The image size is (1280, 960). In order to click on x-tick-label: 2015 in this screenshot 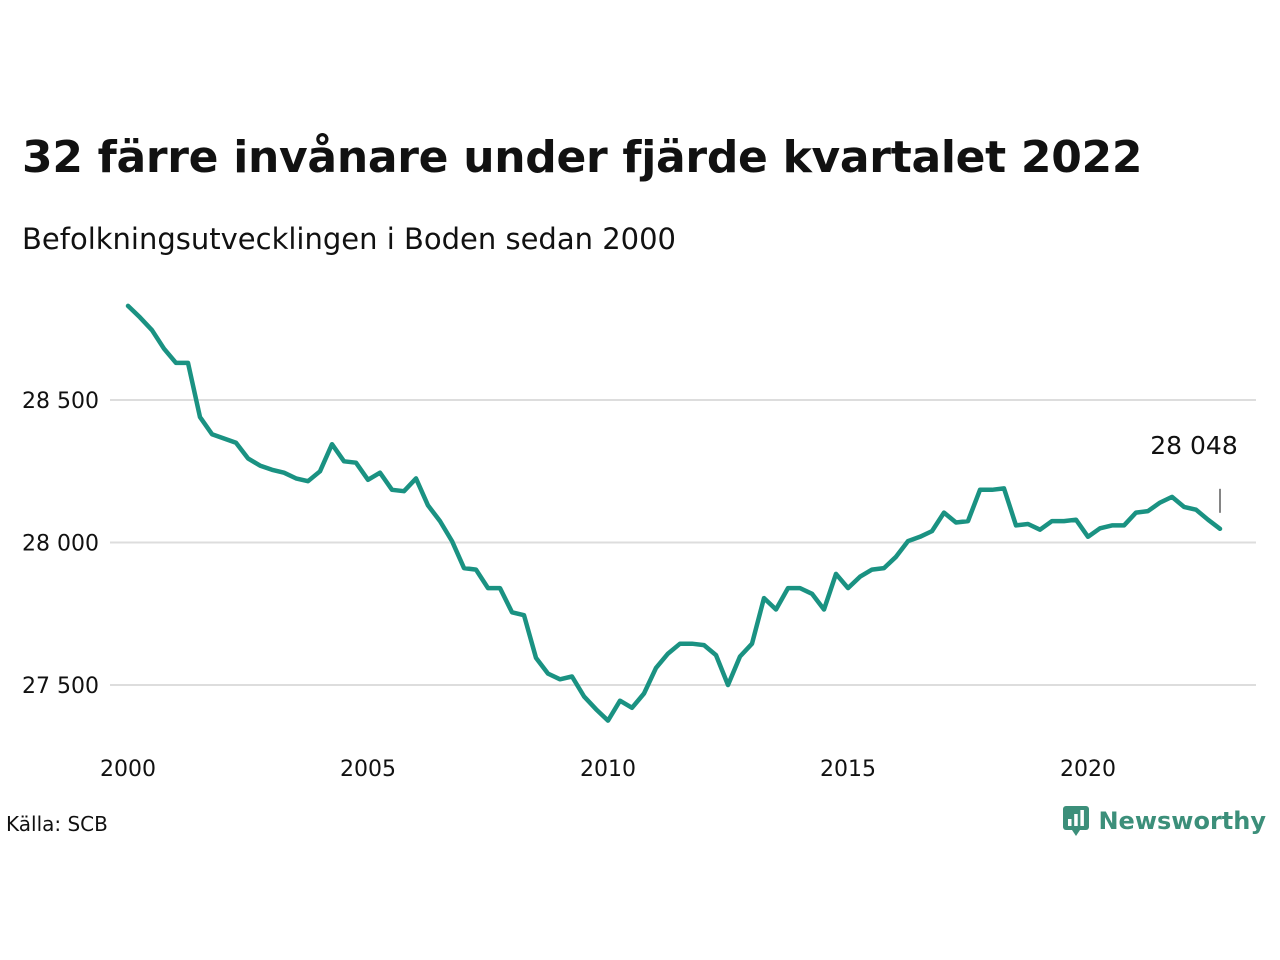, I will do `click(848, 769)`.